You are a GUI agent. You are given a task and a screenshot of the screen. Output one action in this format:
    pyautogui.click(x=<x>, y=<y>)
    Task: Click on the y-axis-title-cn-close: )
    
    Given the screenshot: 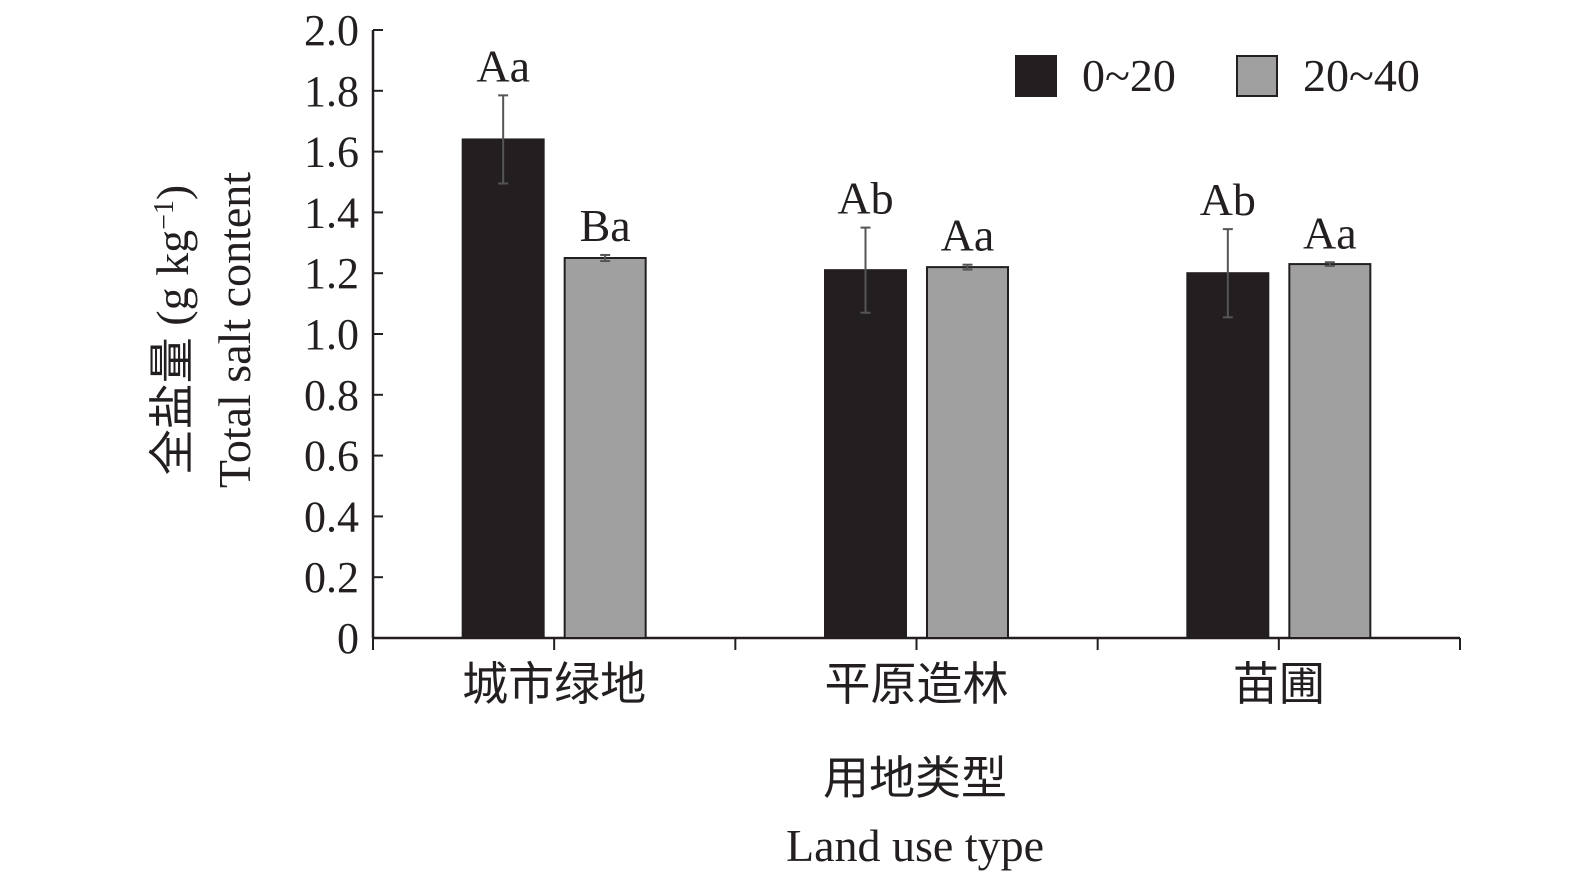 What is the action you would take?
    pyautogui.click(x=172, y=192)
    